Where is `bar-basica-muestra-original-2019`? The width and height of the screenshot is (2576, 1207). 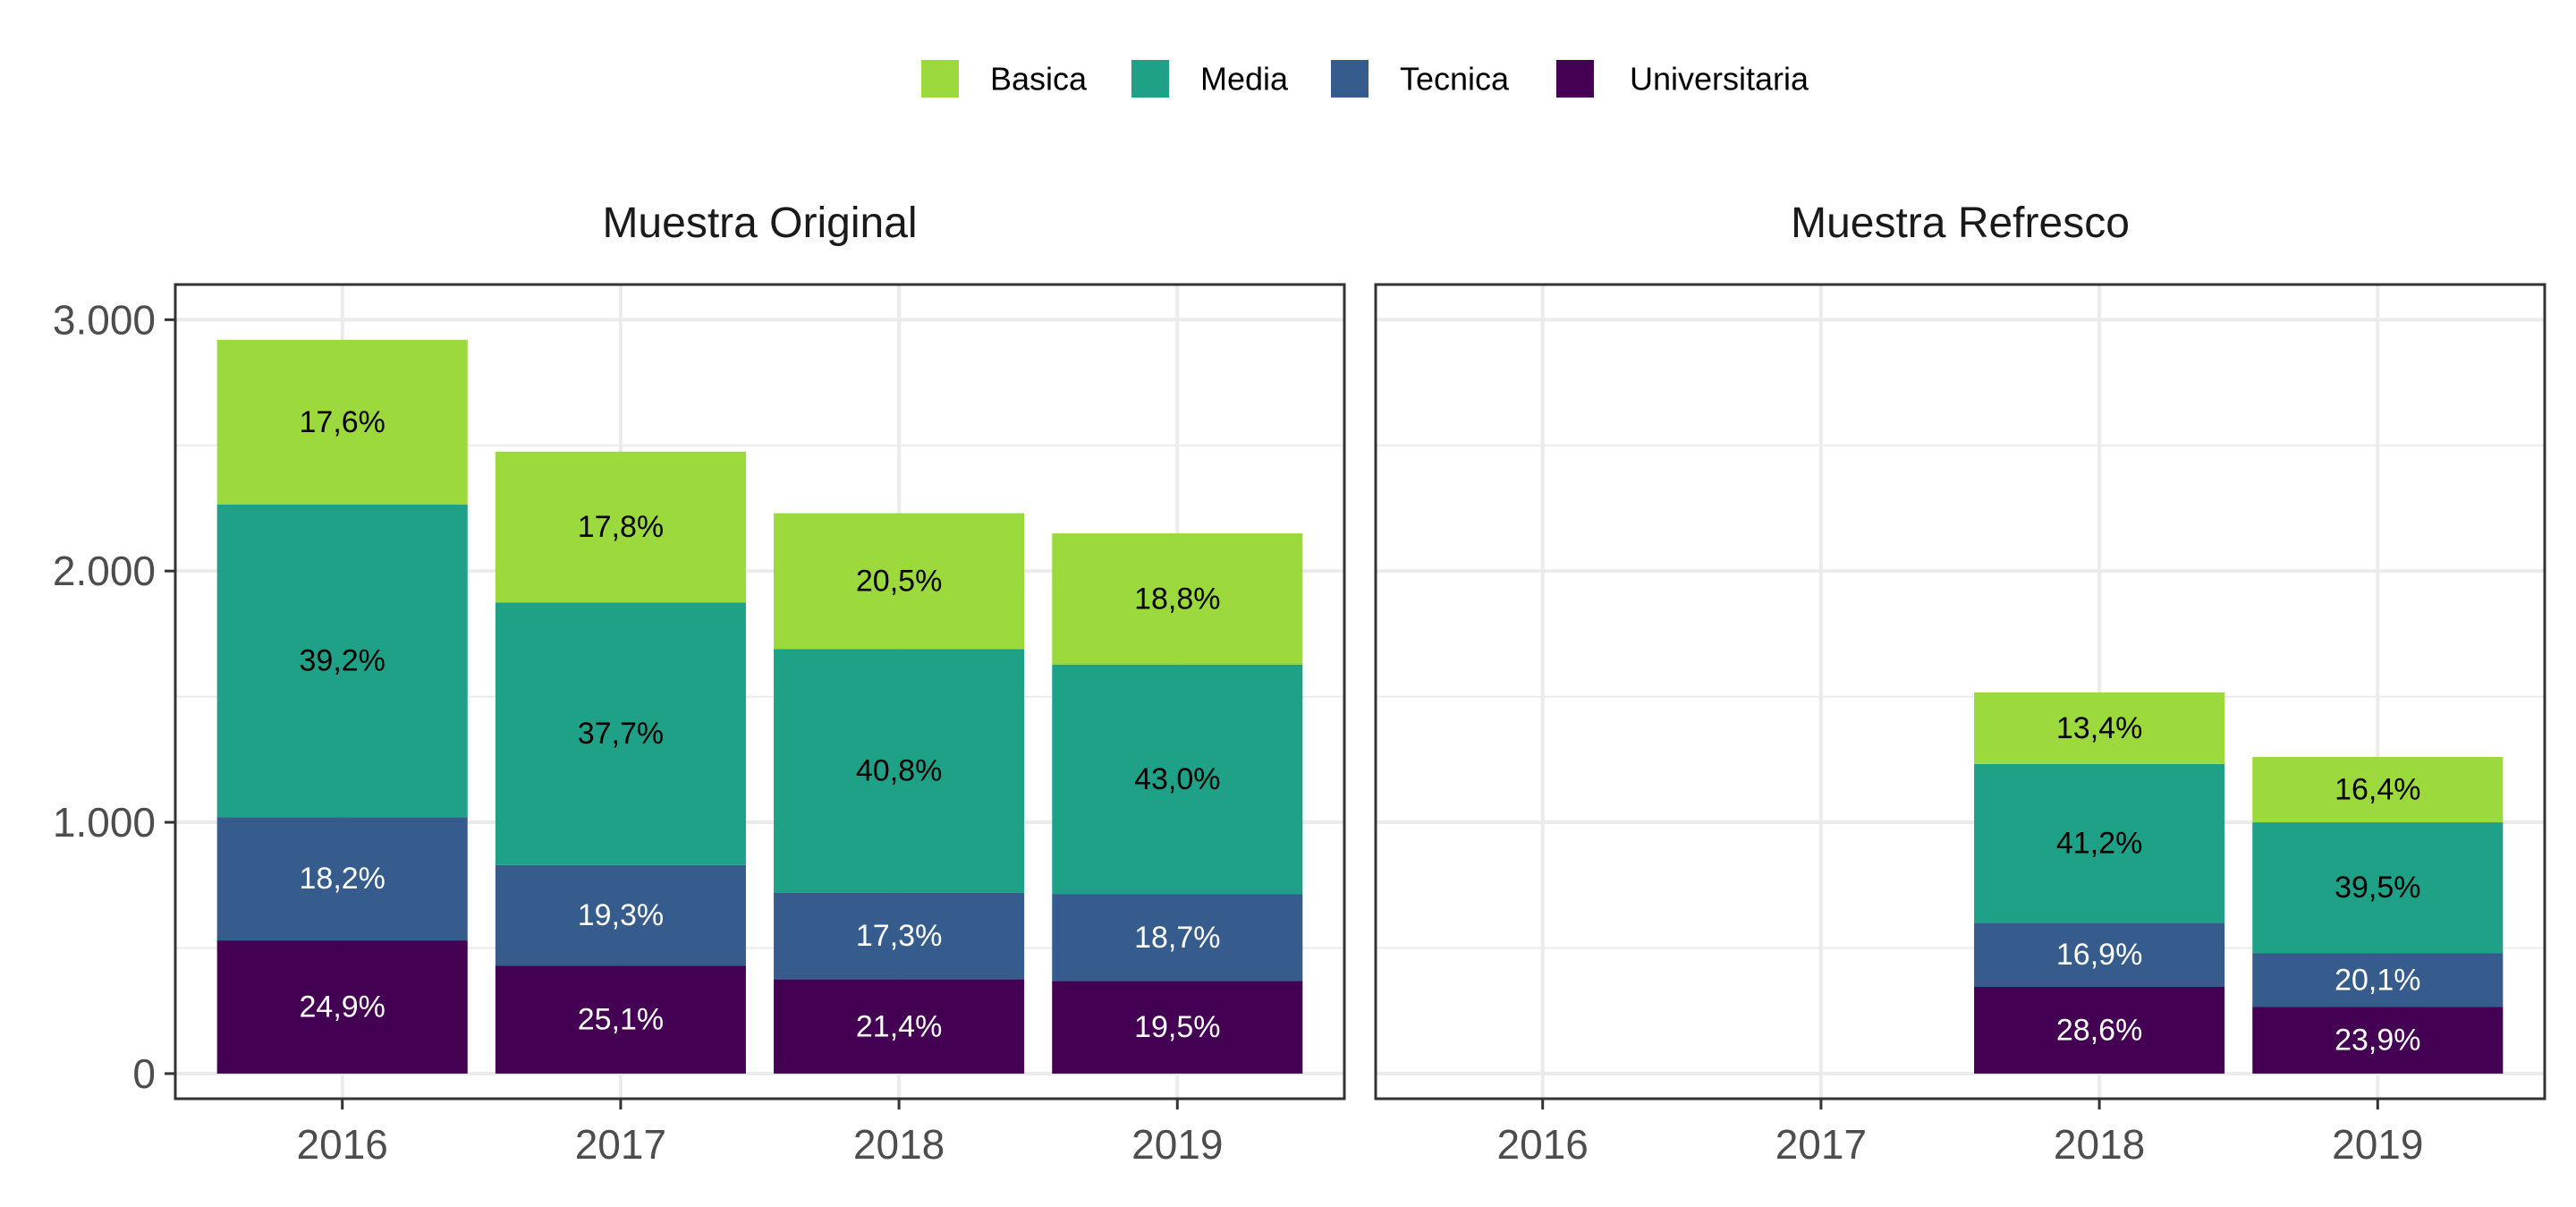 bar-basica-muestra-original-2019 is located at coordinates (1177, 599).